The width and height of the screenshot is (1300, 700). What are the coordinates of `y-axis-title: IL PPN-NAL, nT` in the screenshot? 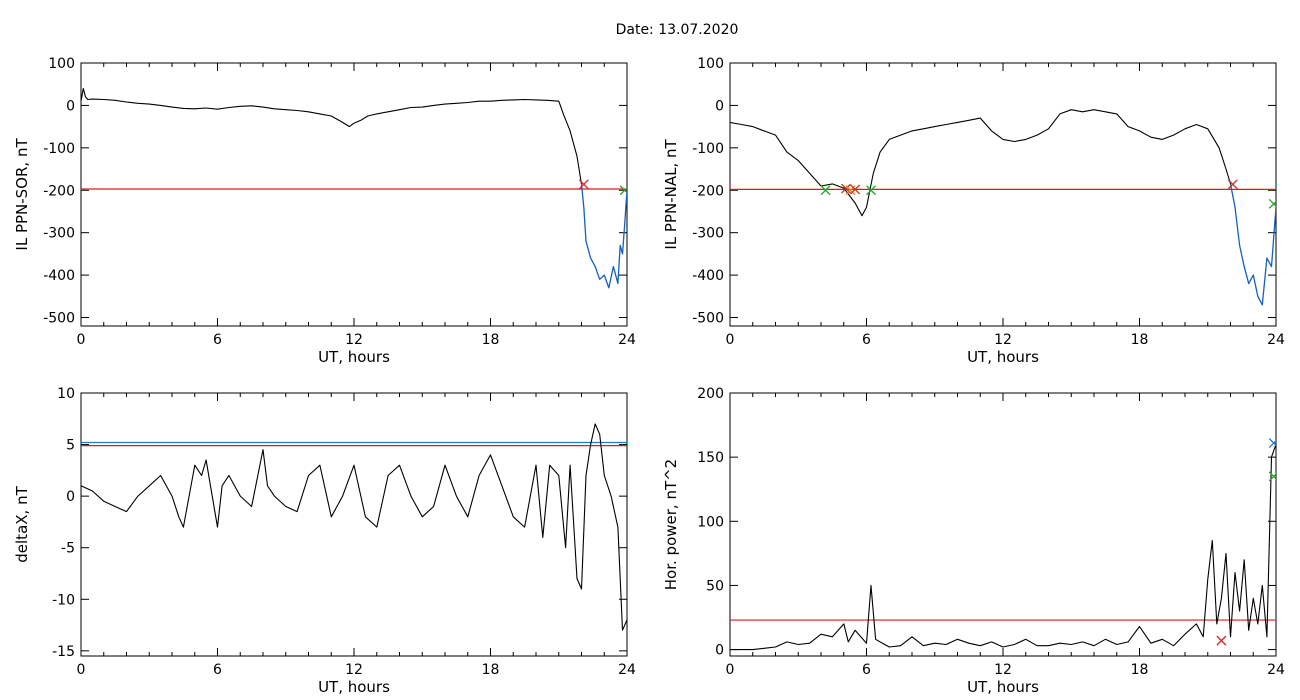 It's located at (671, 194).